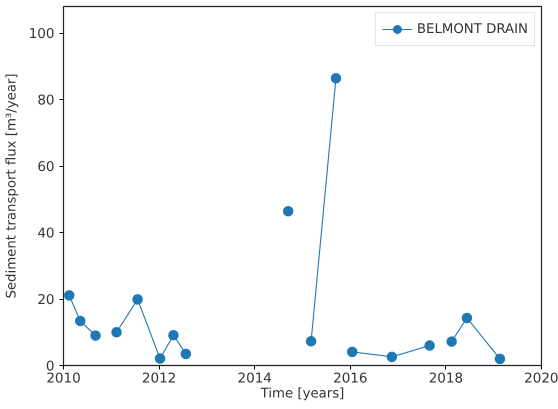 The image size is (558, 409). Describe the element at coordinates (446, 378) in the screenshot. I see `x-tick-label: 2018` at that location.